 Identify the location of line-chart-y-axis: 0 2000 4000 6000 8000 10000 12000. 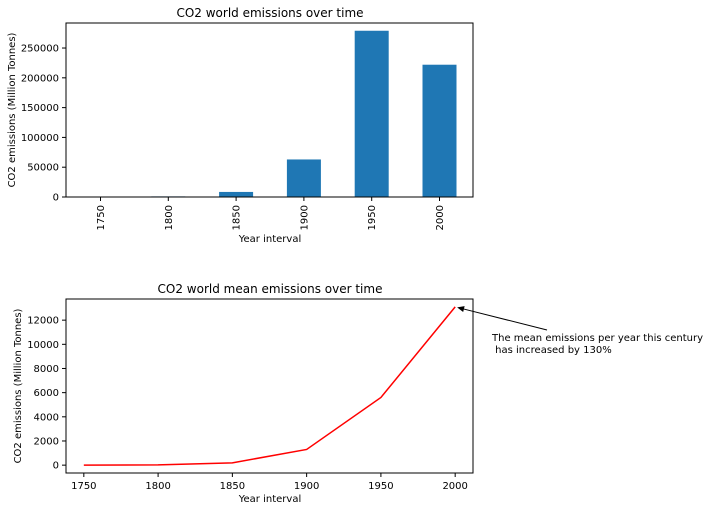
(46, 394).